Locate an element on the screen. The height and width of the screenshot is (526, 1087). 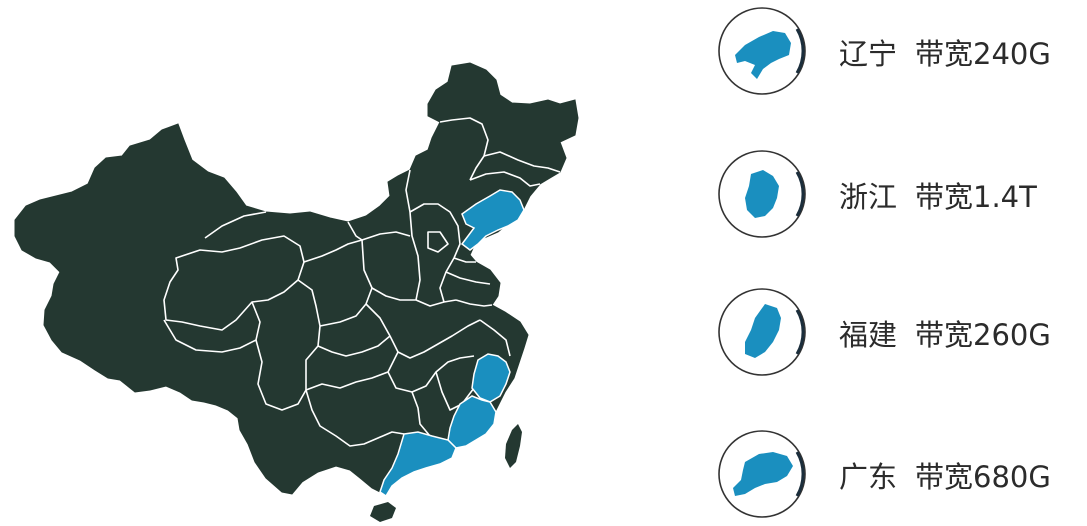
legend-label: 福建 带宽260G is located at coordinates (945, 333).